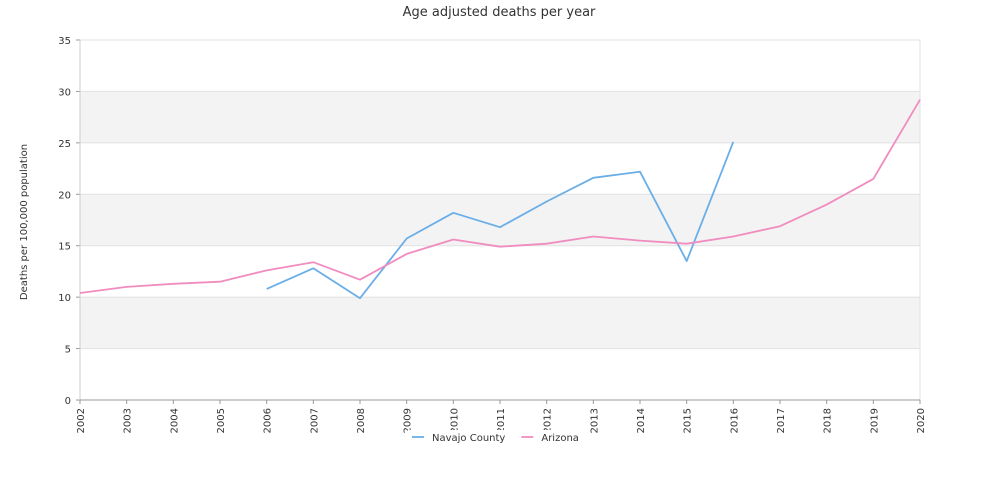  Describe the element at coordinates (221, 420) in the screenshot. I see `x-tick-label: 2005` at that location.